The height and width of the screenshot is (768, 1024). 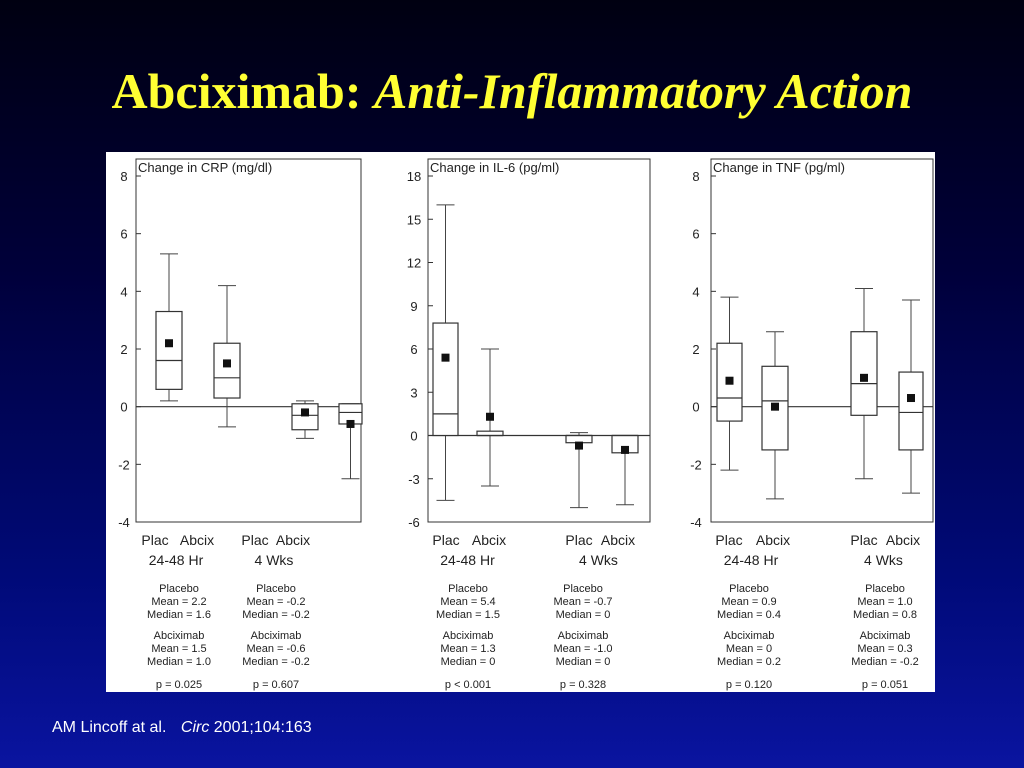 What do you see at coordinates (414, 219) in the screenshot?
I see `panel-2-ytick-label: 15` at bounding box center [414, 219].